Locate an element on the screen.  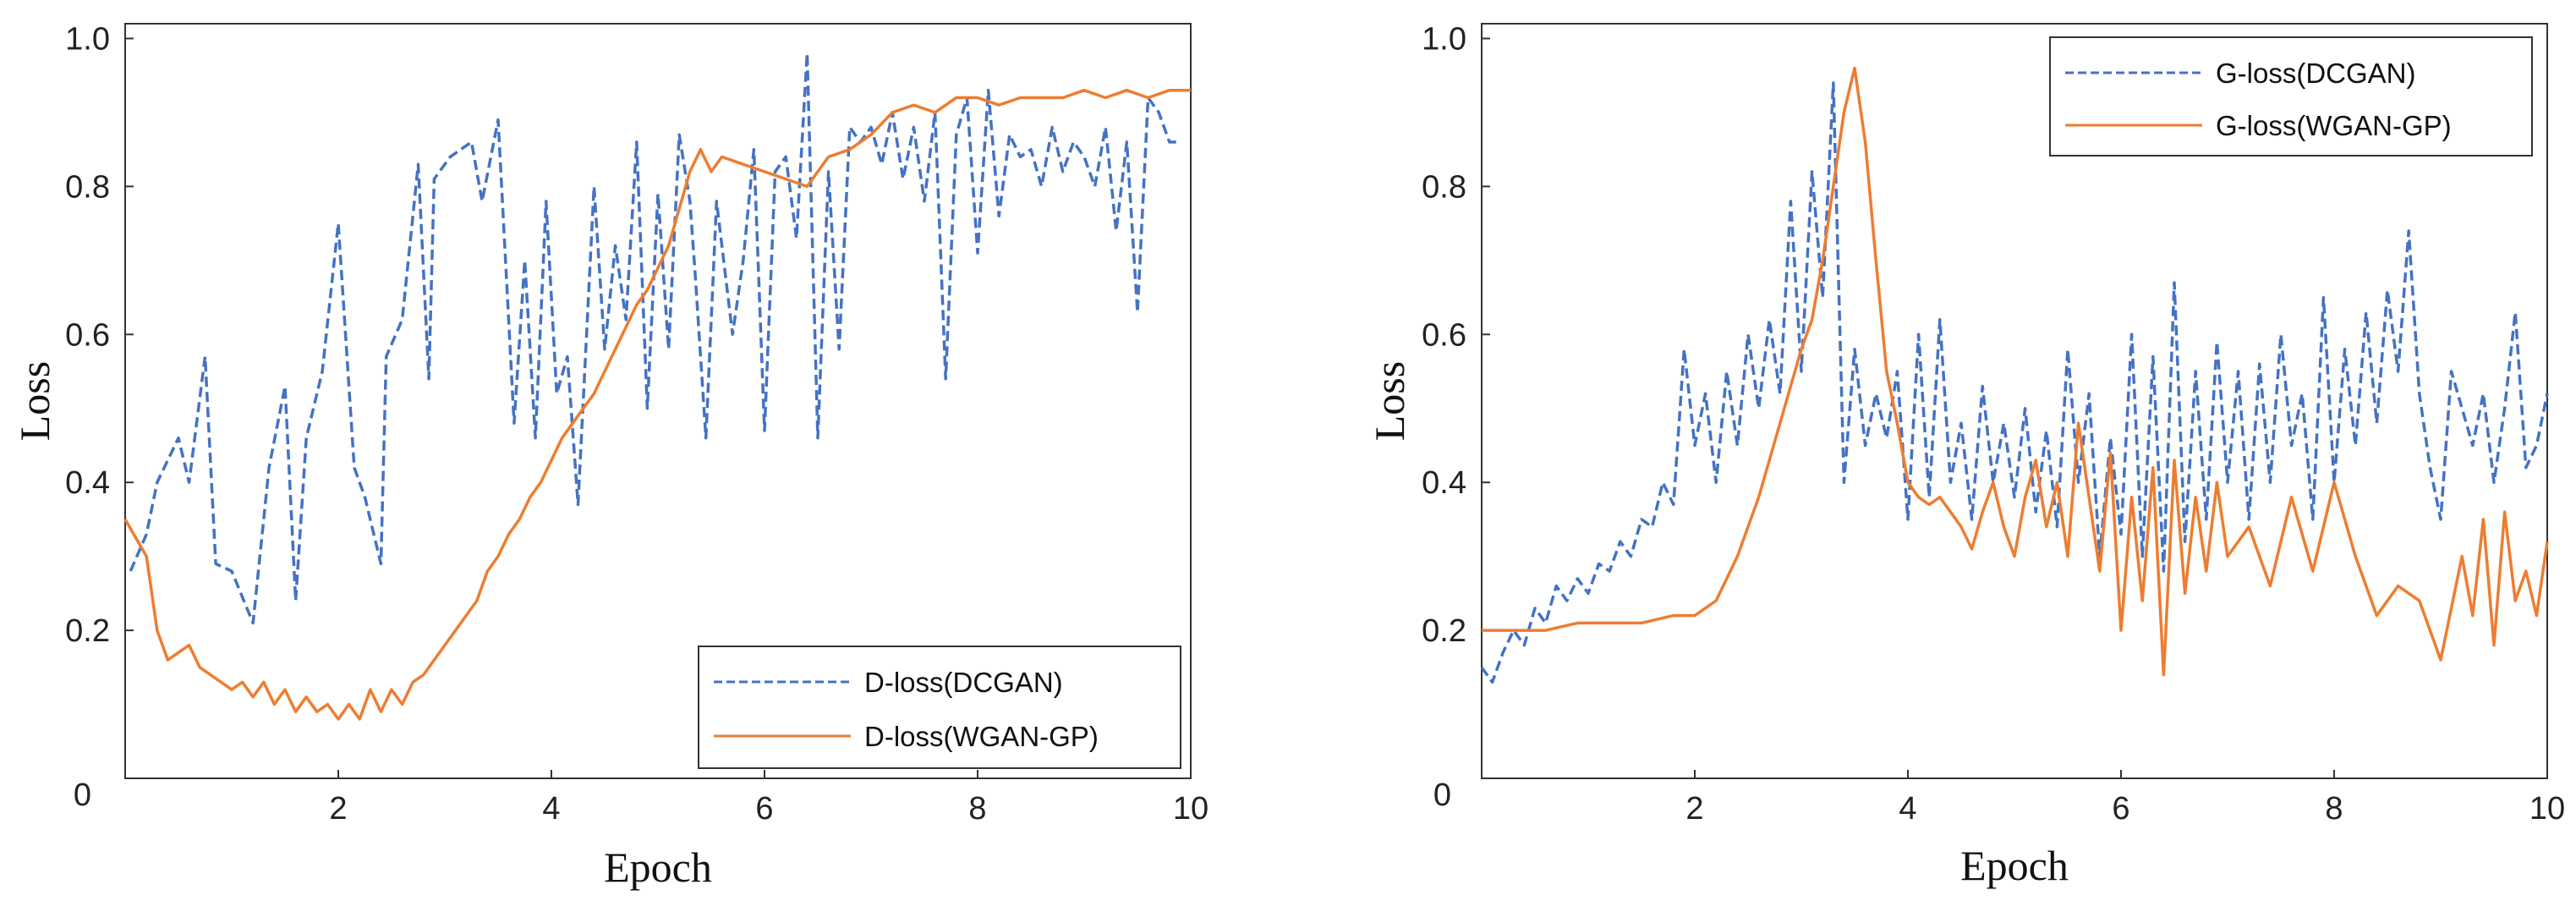
legend-label-g-loss-wgan-gp: G-loss(WGAN-GP) is located at coordinates (2334, 125).